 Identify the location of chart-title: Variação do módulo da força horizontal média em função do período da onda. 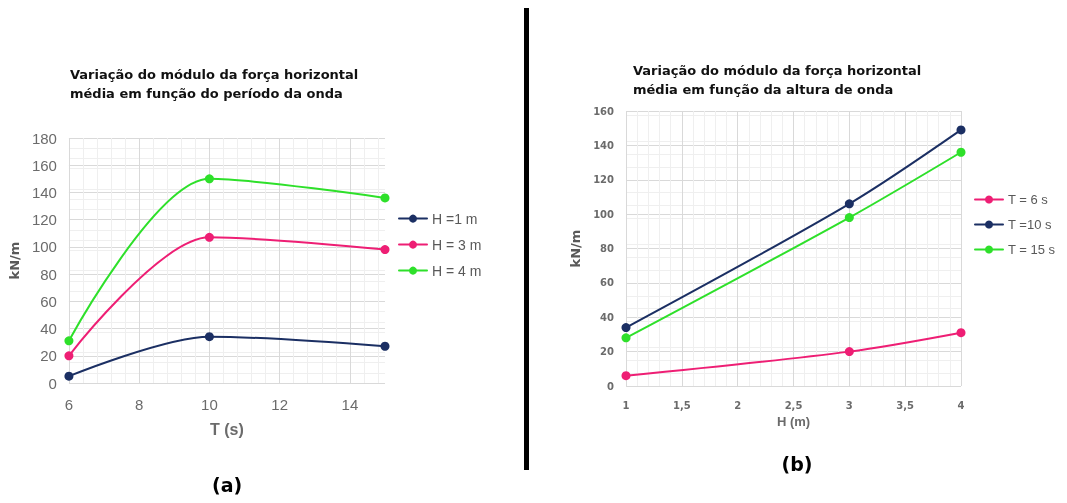
(216, 84).